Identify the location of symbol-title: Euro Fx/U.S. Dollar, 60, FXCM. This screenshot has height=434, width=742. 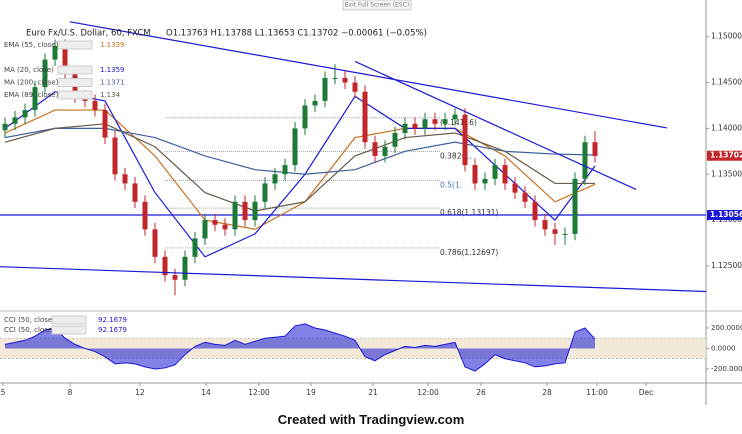
(88, 34).